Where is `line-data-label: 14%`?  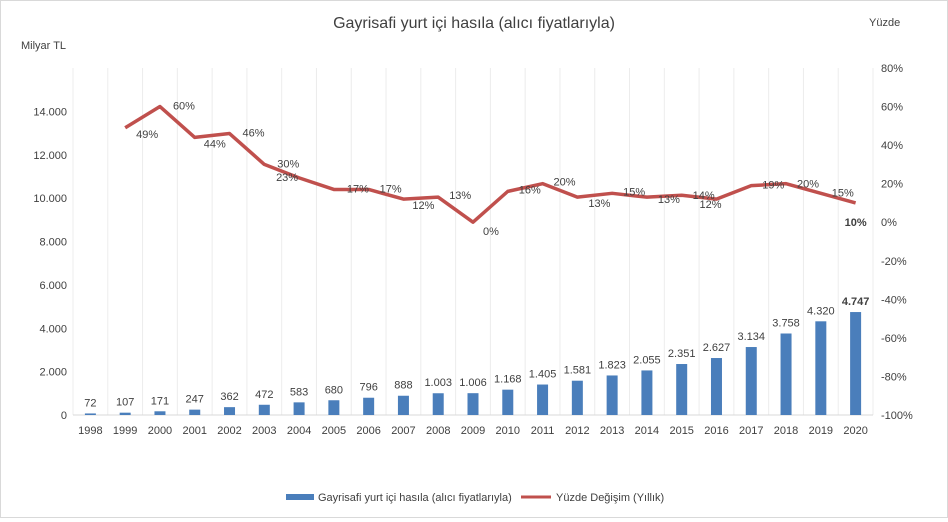 line-data-label: 14% is located at coordinates (704, 196).